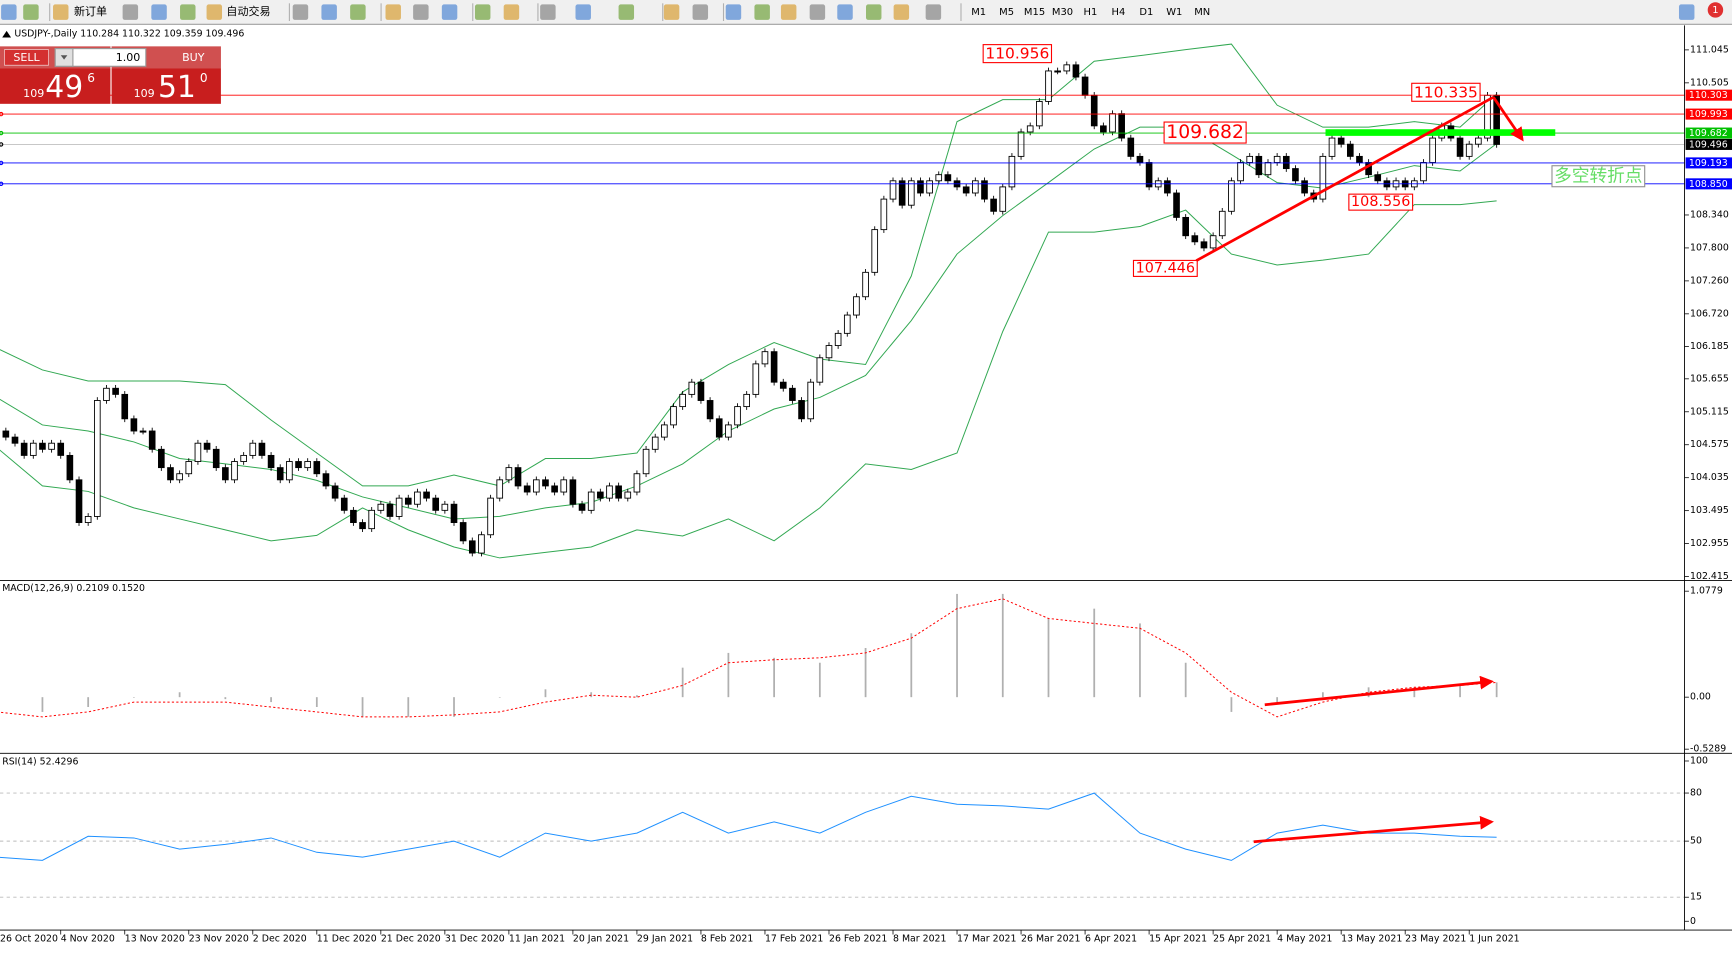 The height and width of the screenshot is (953, 1732). What do you see at coordinates (1146, 12) in the screenshot?
I see `timeframe-button: D1` at bounding box center [1146, 12].